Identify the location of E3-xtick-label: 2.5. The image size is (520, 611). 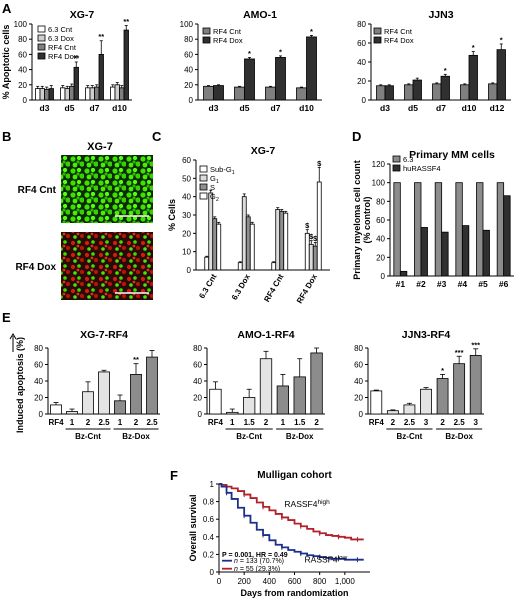
(460, 422).